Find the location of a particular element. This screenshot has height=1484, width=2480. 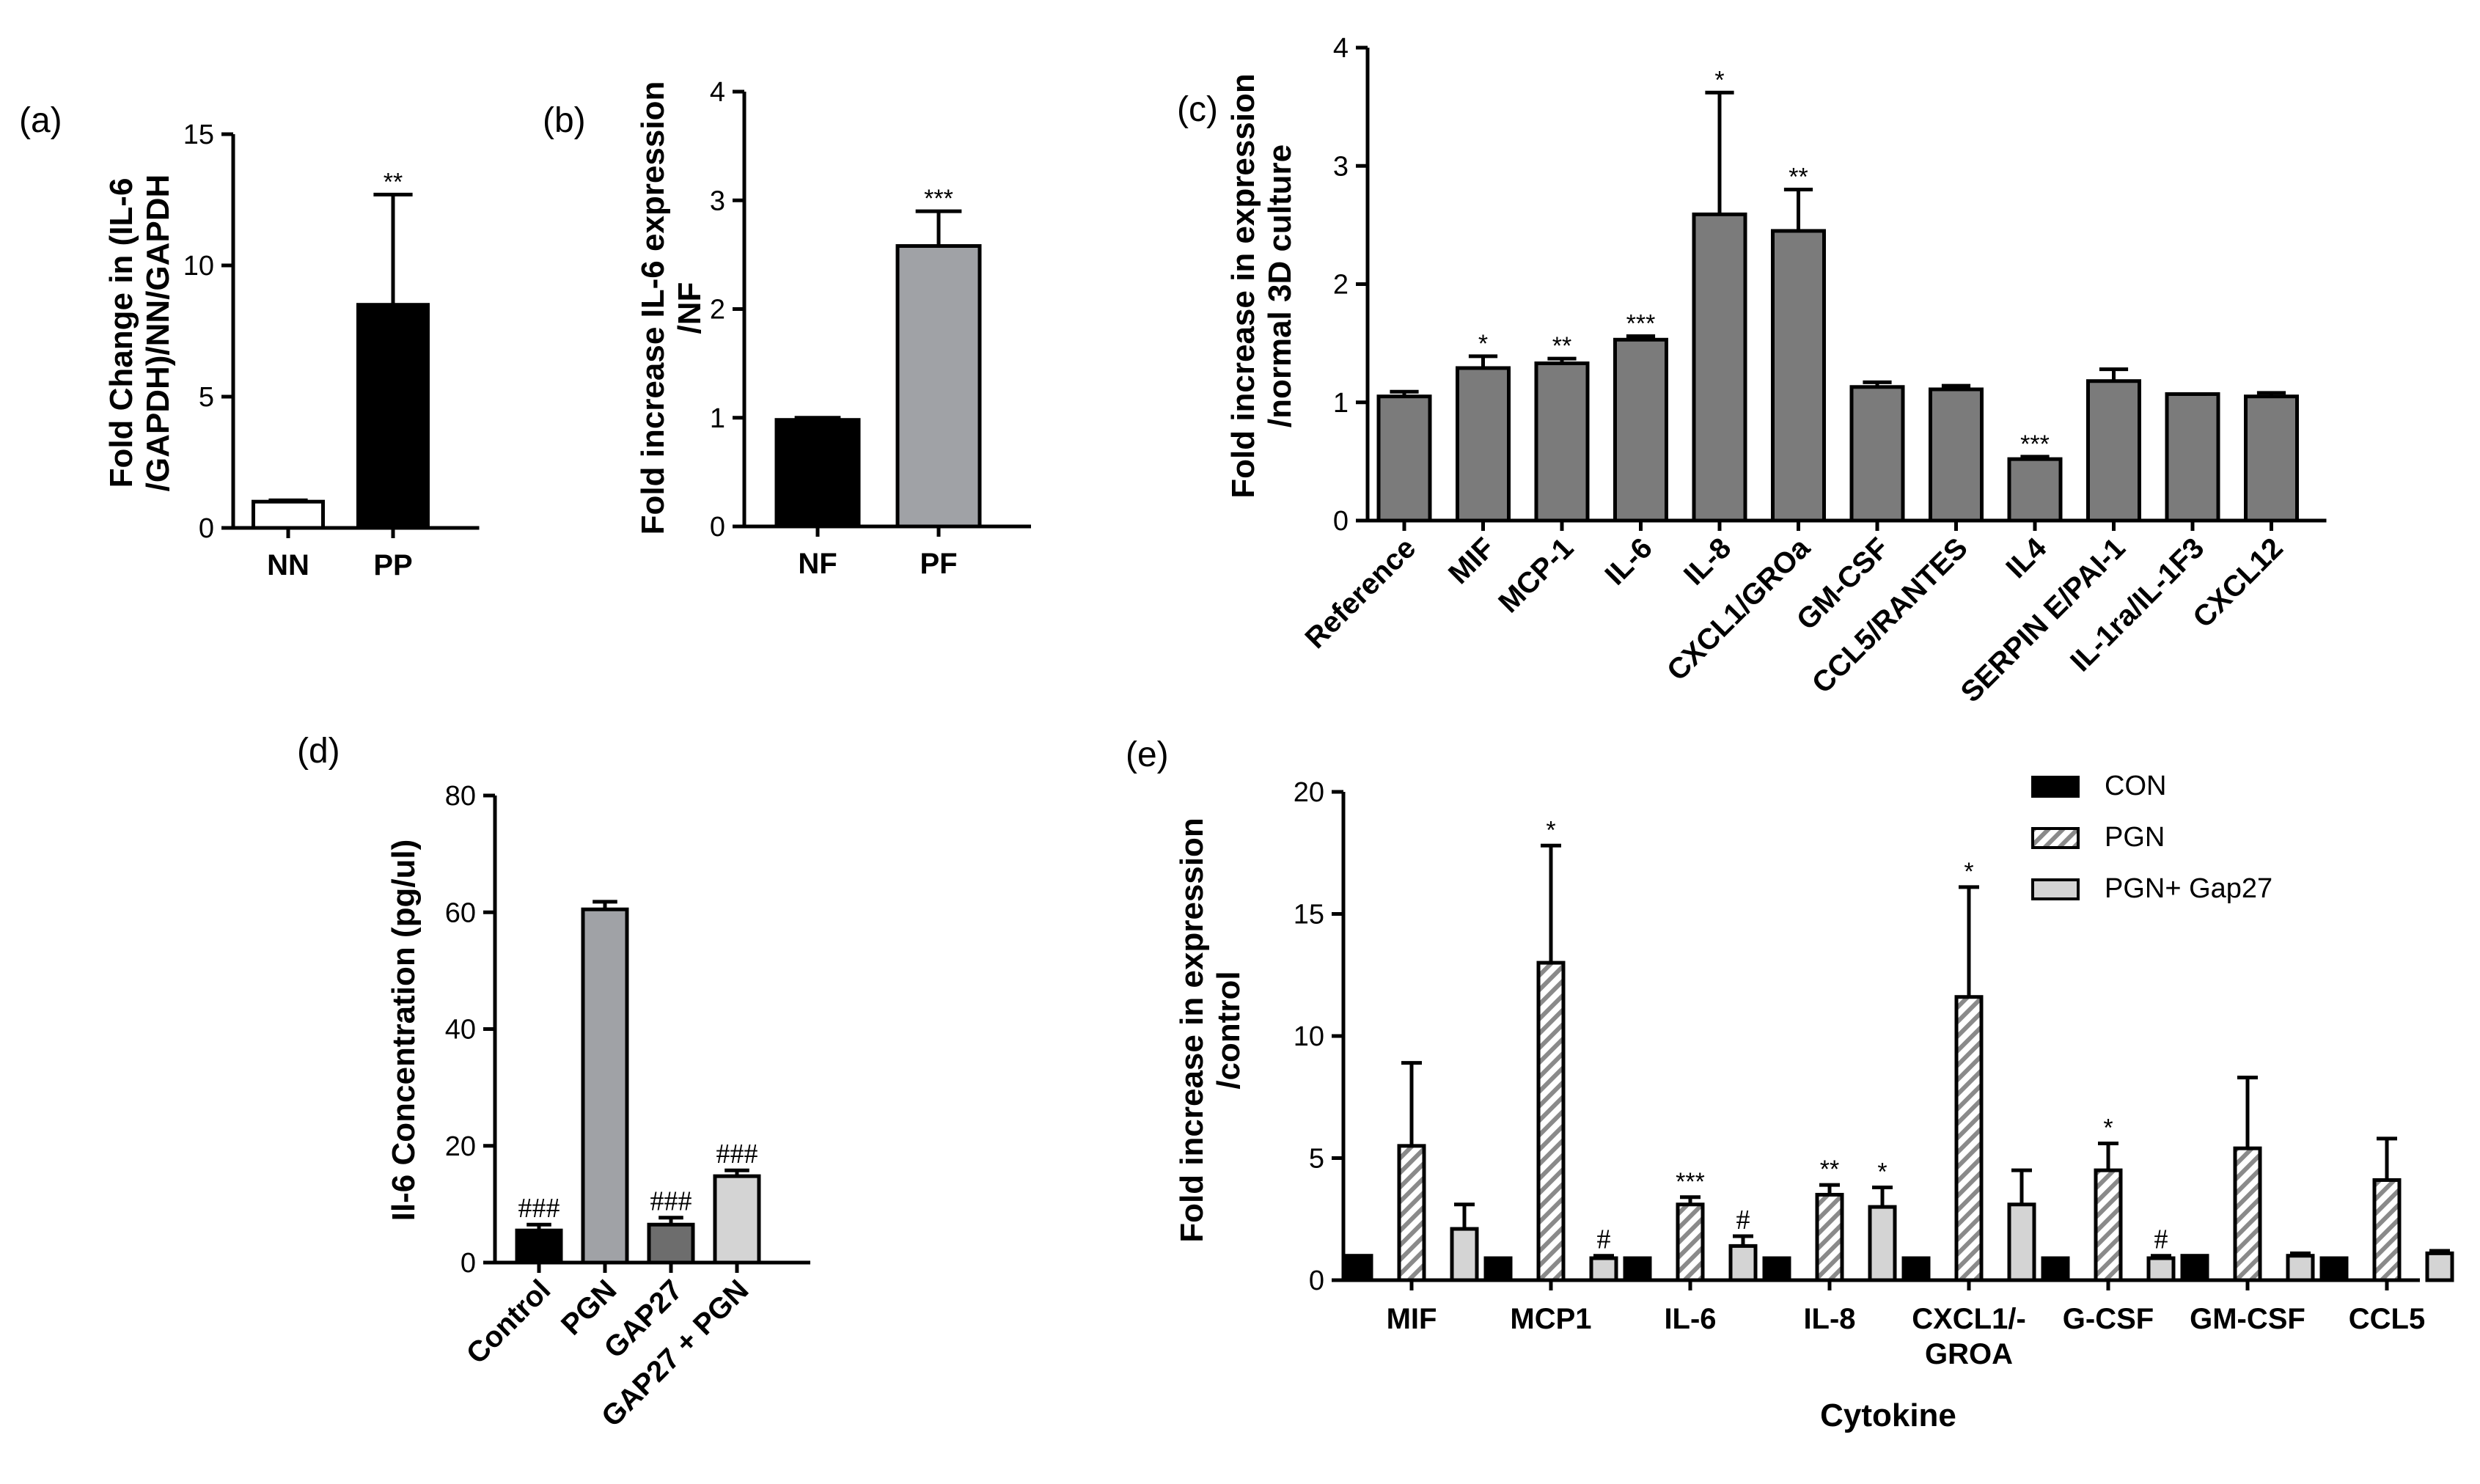

panel-label: (d) is located at coordinates (318, 751).